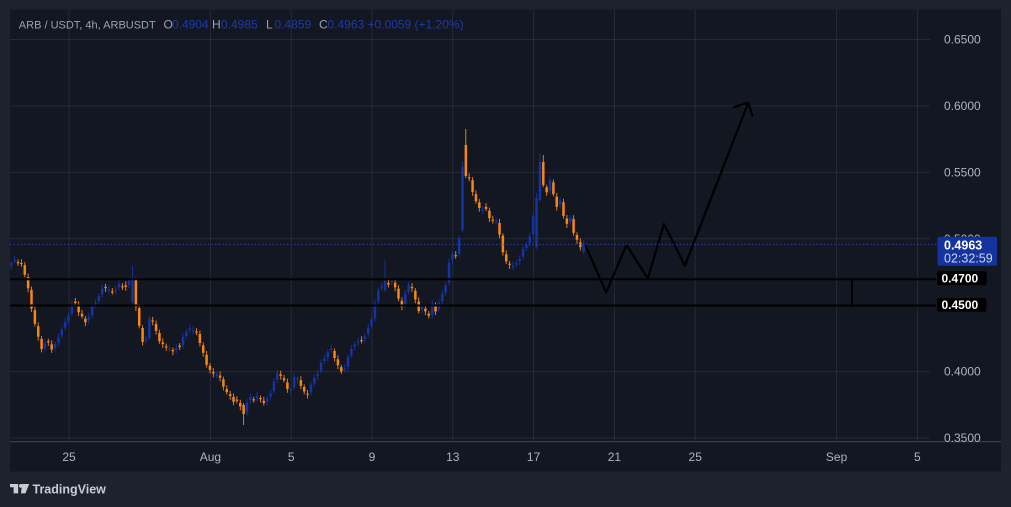 The image size is (1011, 507). Describe the element at coordinates (216, 25) in the screenshot. I see `svg-text: H` at that location.